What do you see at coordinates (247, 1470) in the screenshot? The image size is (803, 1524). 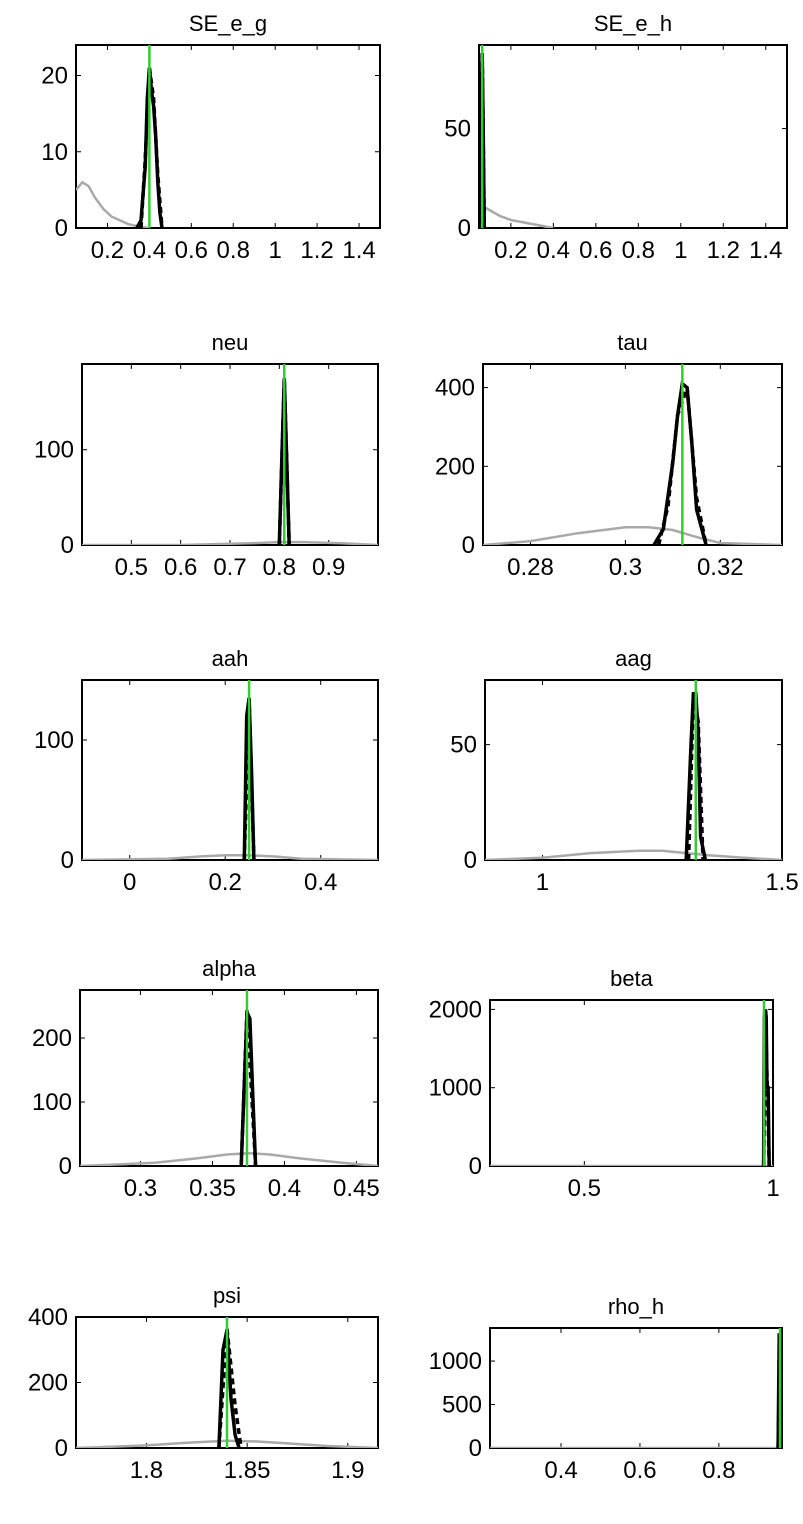 I see `x-tick-label: 1.85` at bounding box center [247, 1470].